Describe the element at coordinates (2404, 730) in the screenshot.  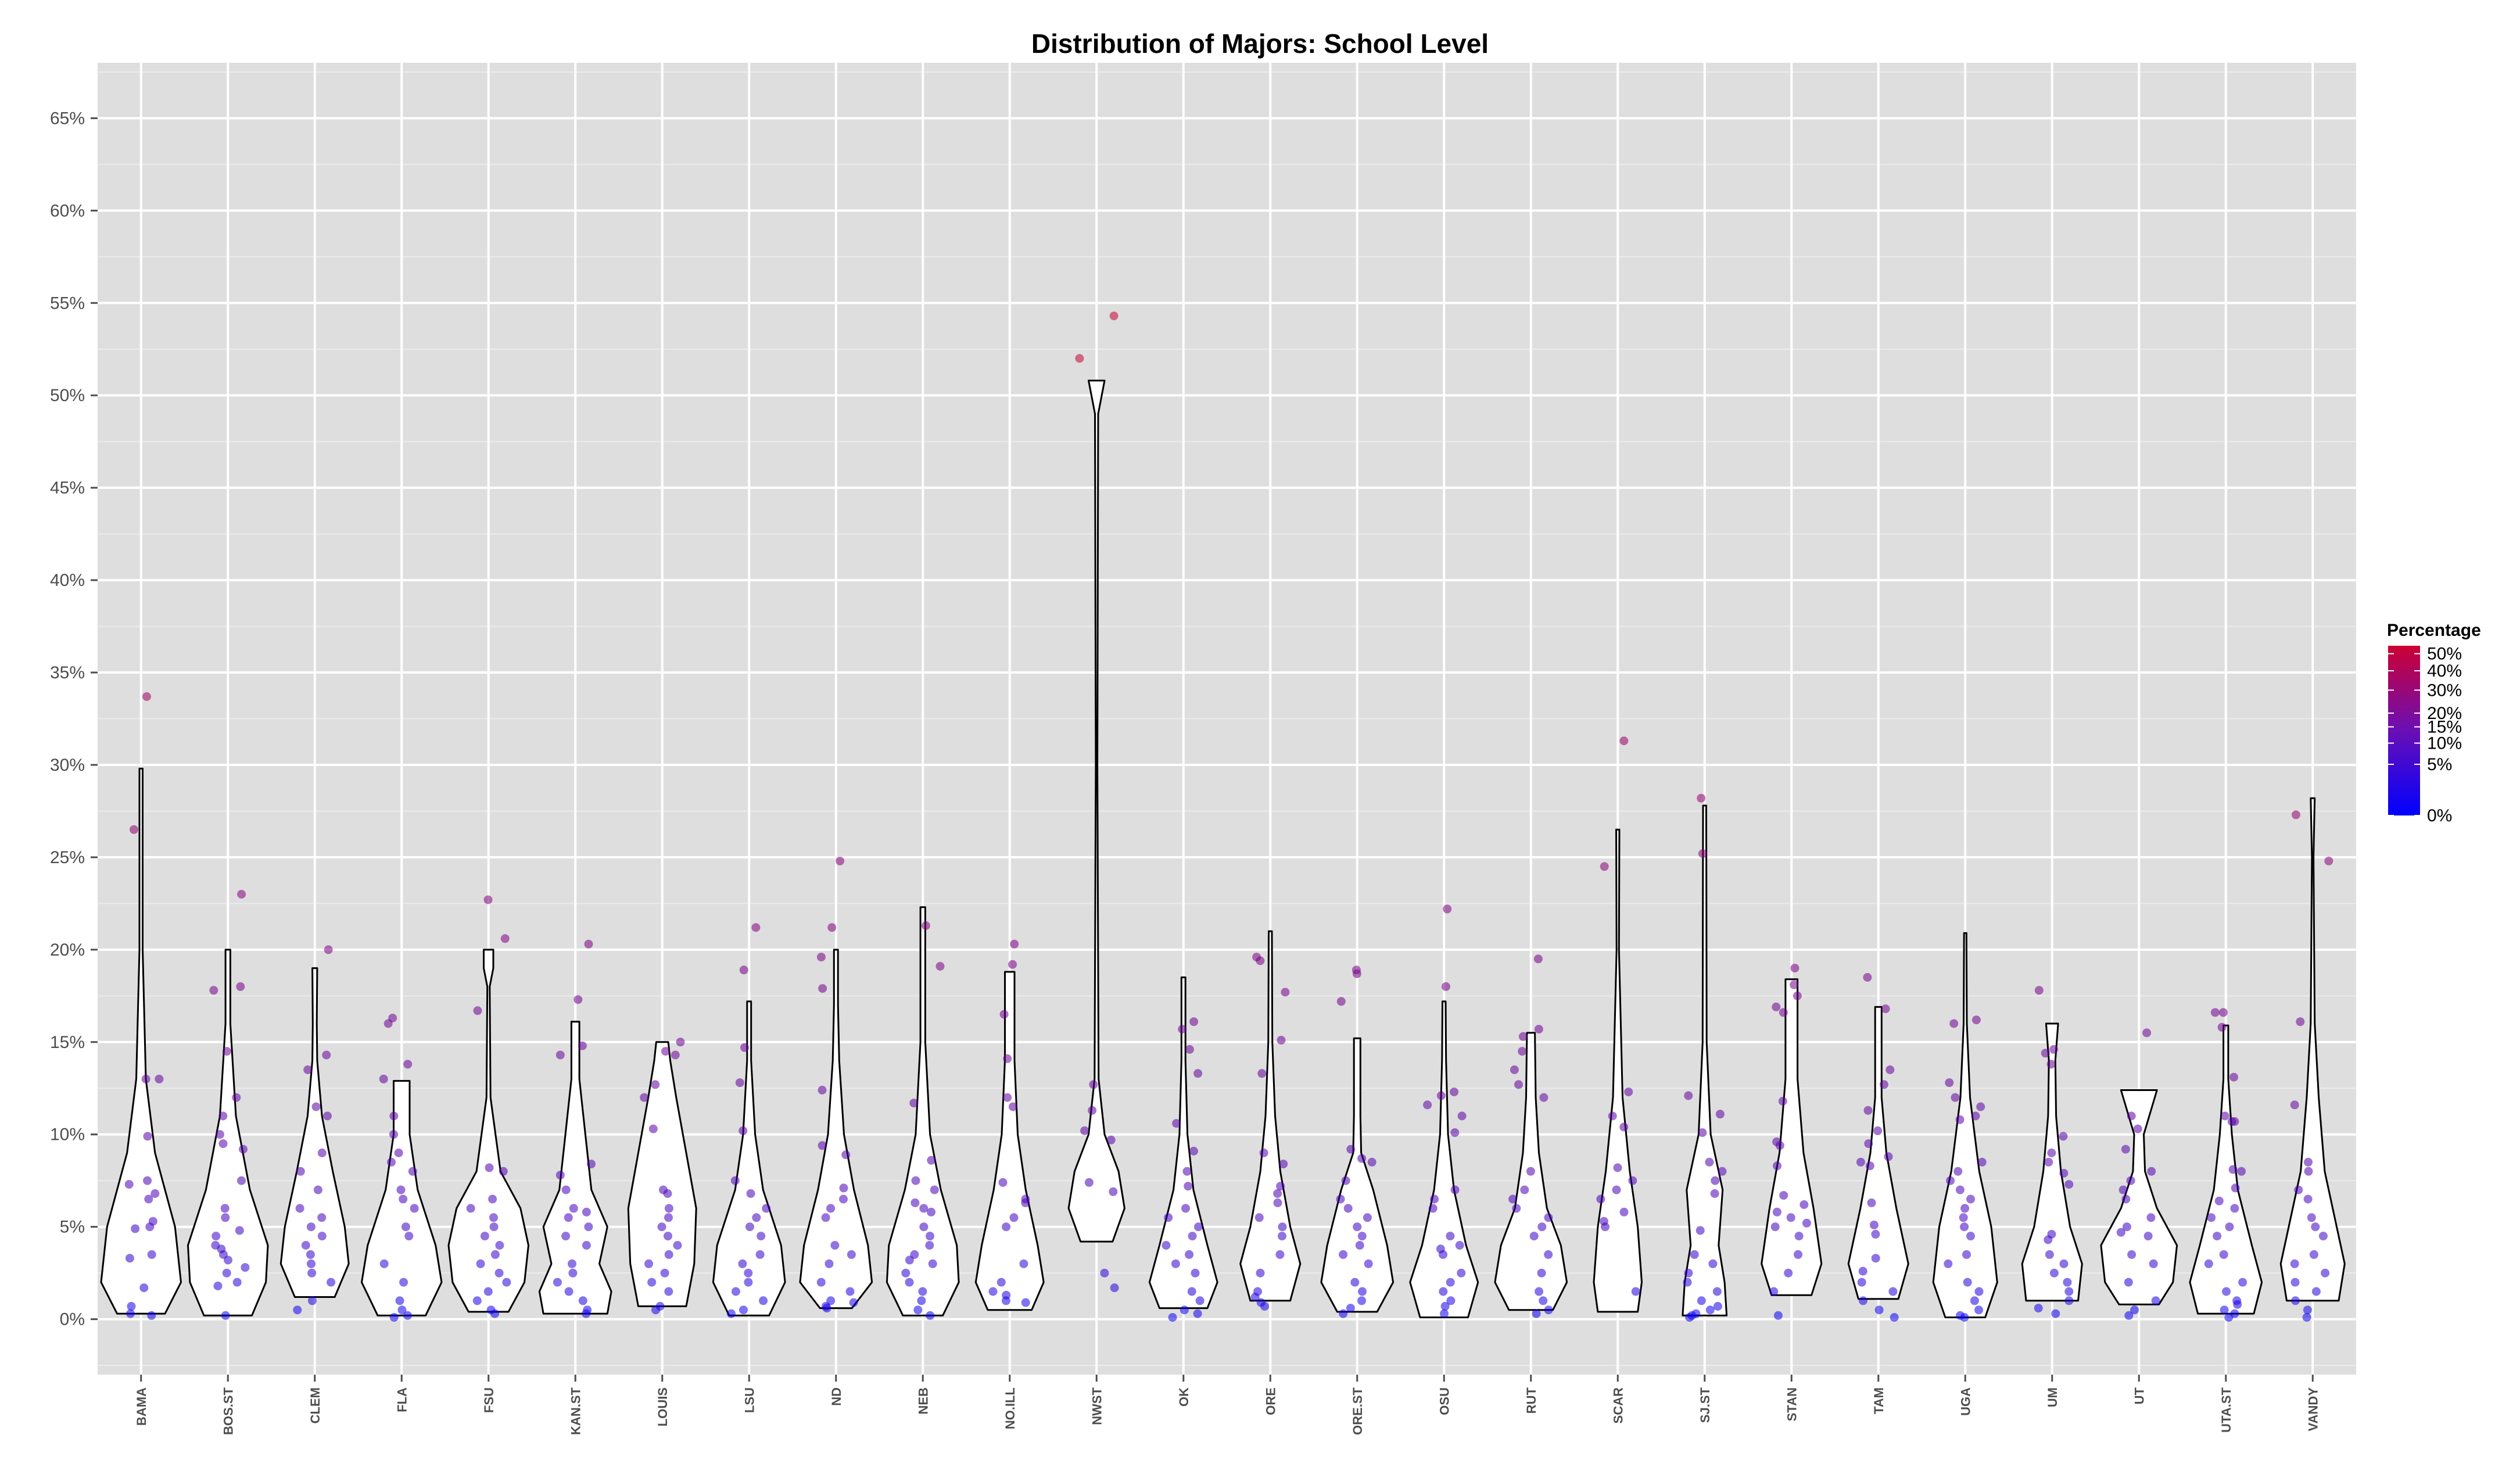
I see `legend-colorbar` at that location.